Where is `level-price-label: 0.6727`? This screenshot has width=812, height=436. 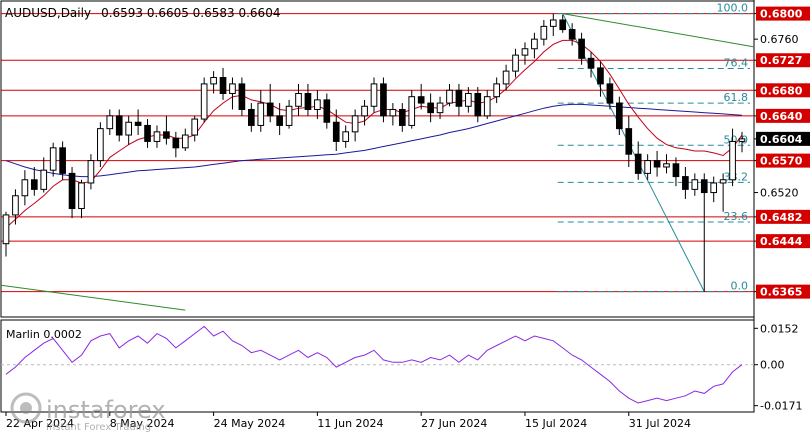 level-price-label: 0.6727 is located at coordinates (781, 60).